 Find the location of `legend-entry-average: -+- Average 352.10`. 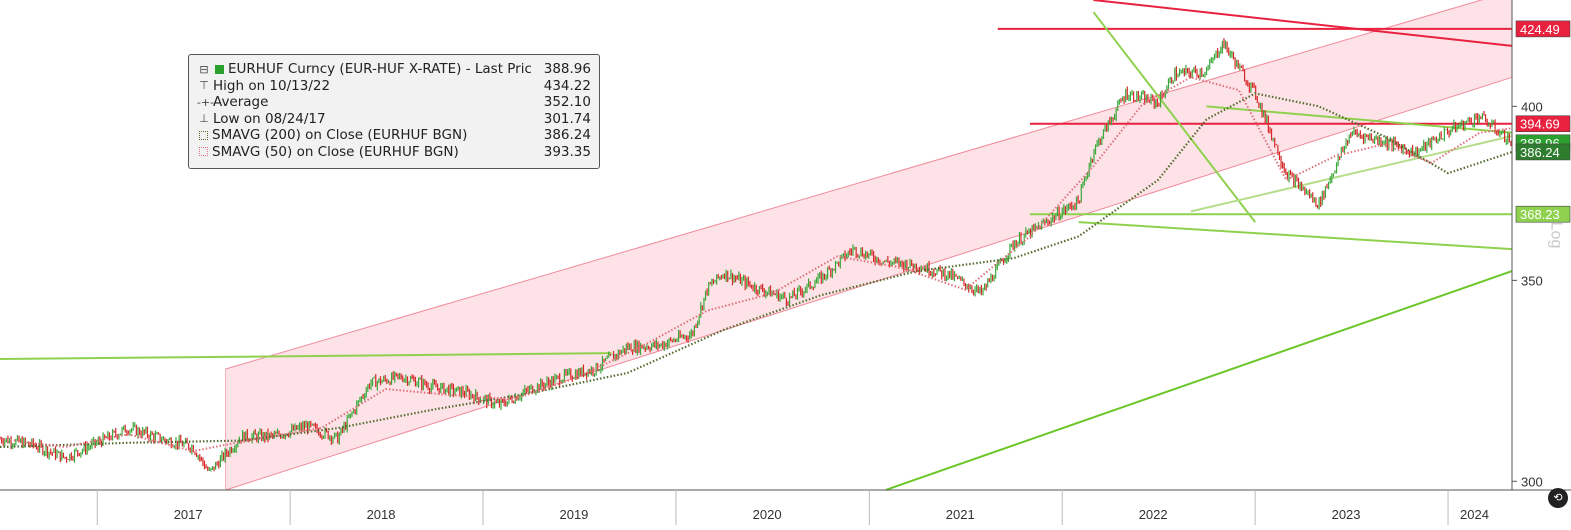

legend-entry-average: -+- Average 352.10 is located at coordinates (394, 102).